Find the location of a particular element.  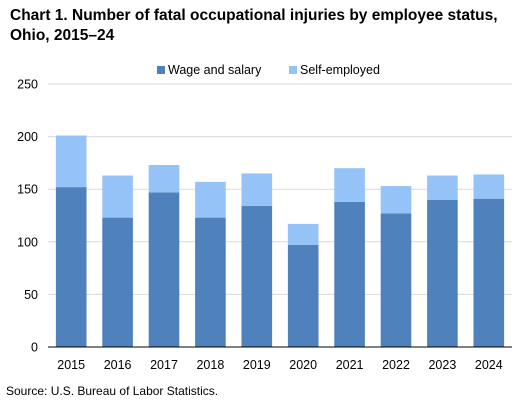

legend-label-wage-and-salary: Wage and salary is located at coordinates (215, 70).